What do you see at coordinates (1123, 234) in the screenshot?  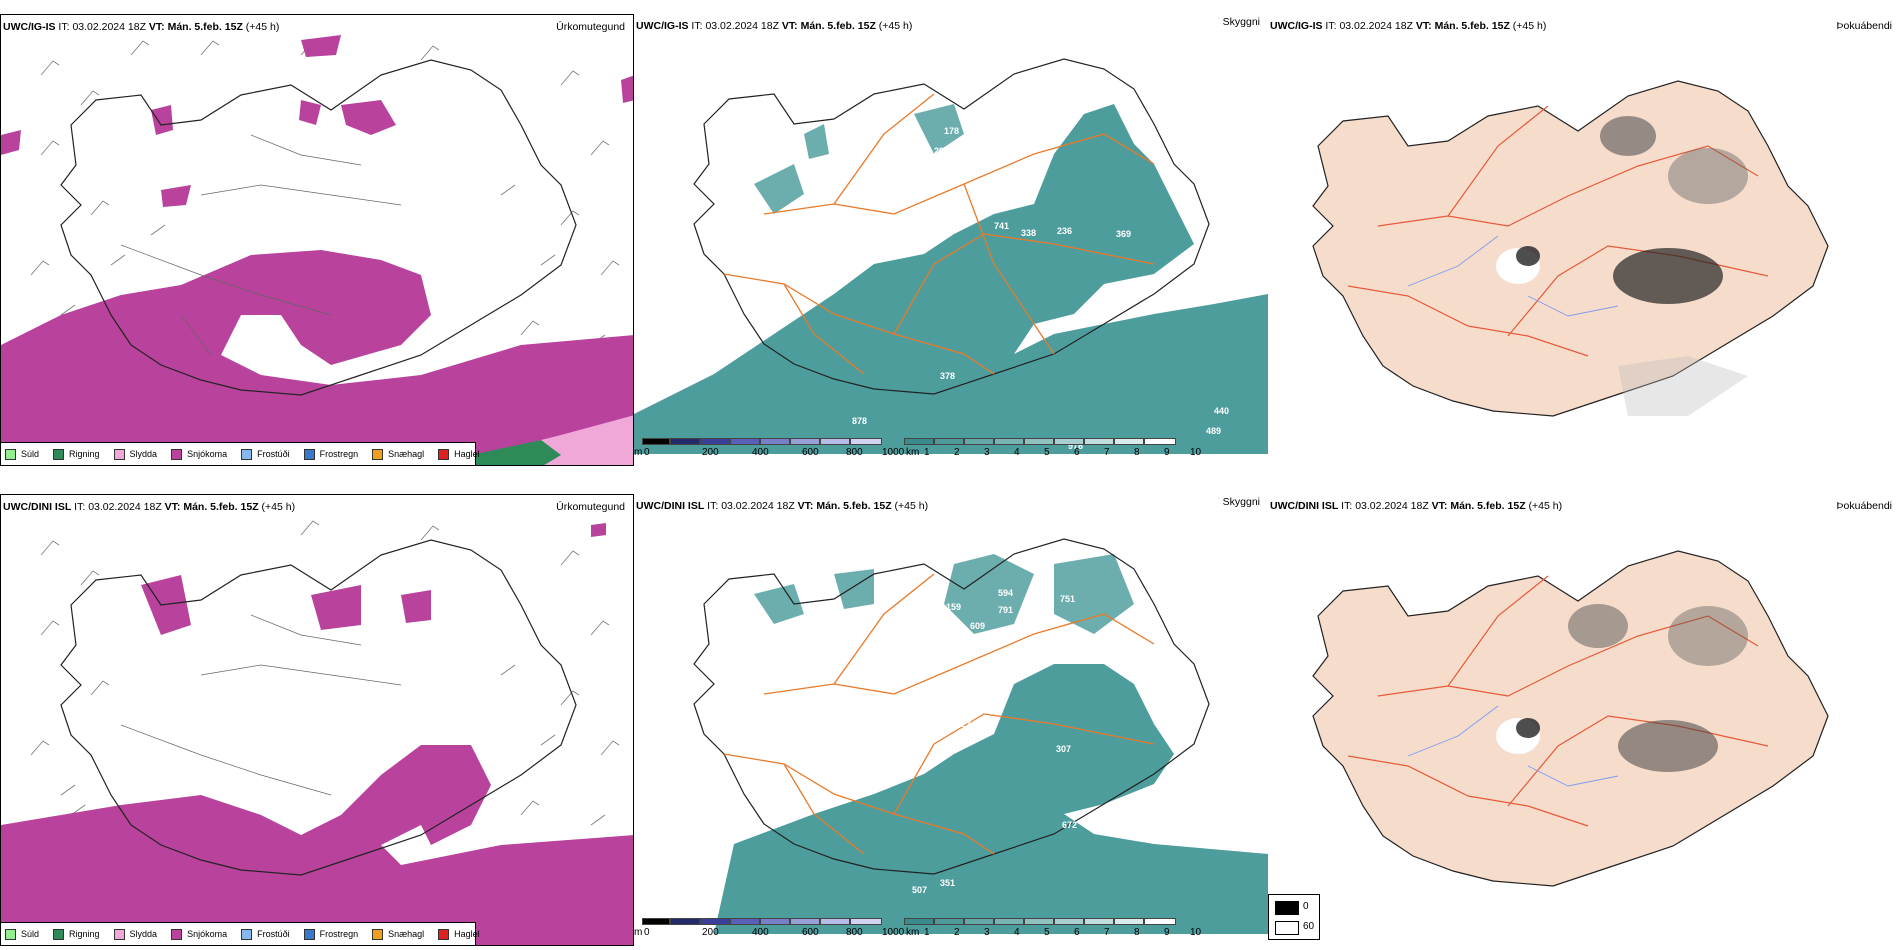 I see `visibility-label: 369` at bounding box center [1123, 234].